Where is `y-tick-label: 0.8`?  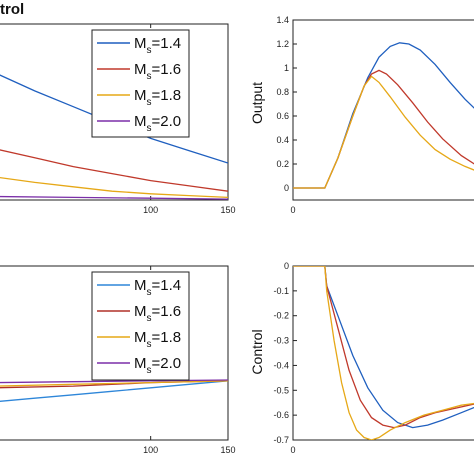 y-tick-label: 0.8 is located at coordinates (282, 92).